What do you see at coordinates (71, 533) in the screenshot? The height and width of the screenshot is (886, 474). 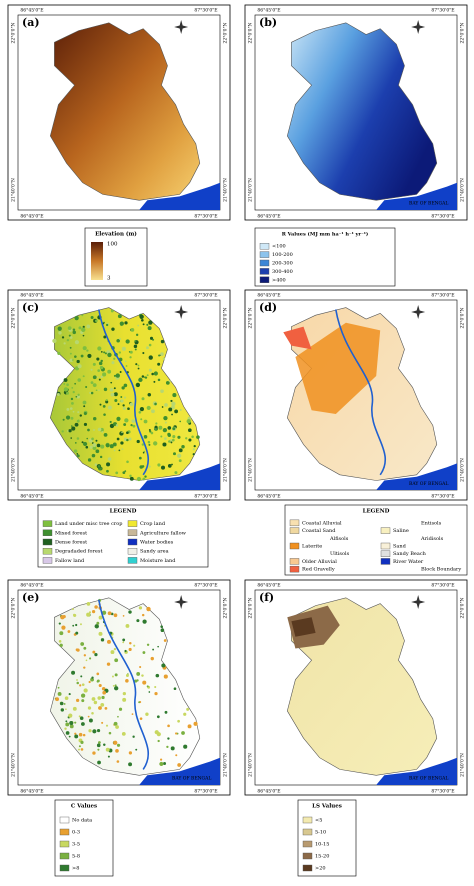 I see `legend-label: Mixed forest` at bounding box center [71, 533].